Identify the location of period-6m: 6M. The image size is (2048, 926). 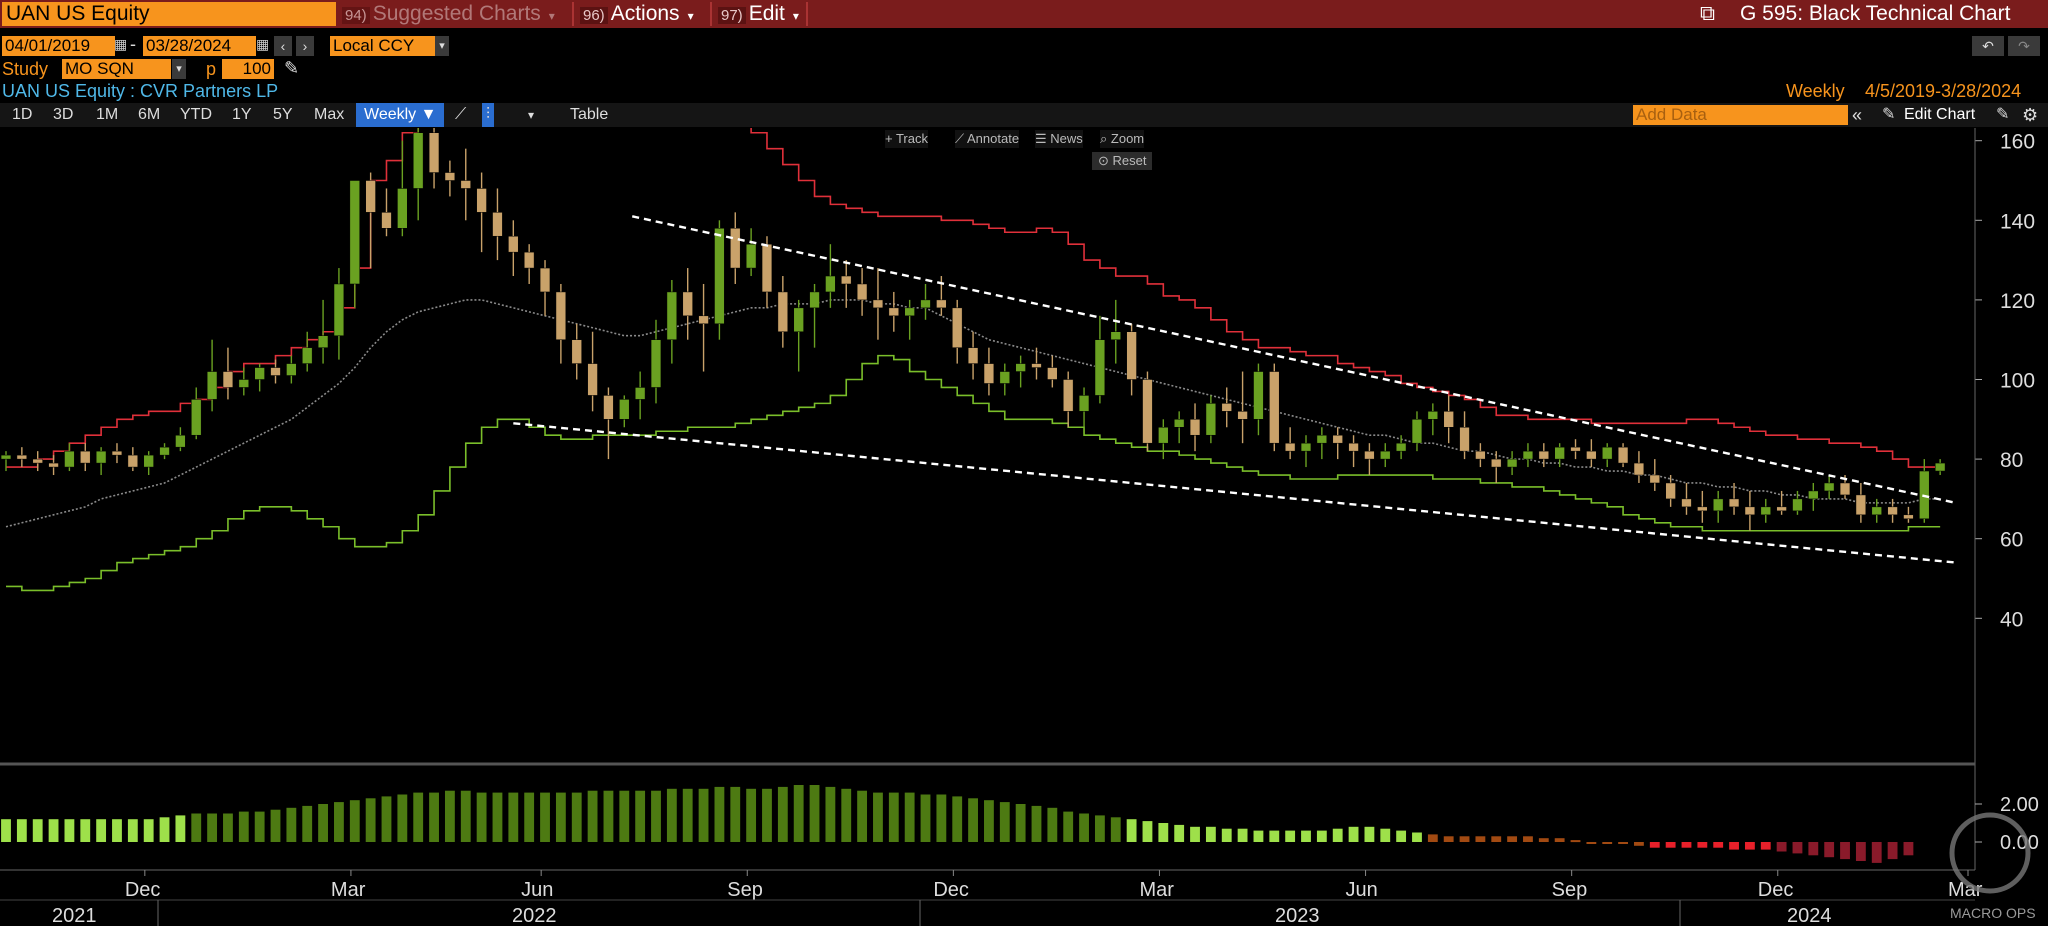
(149, 114).